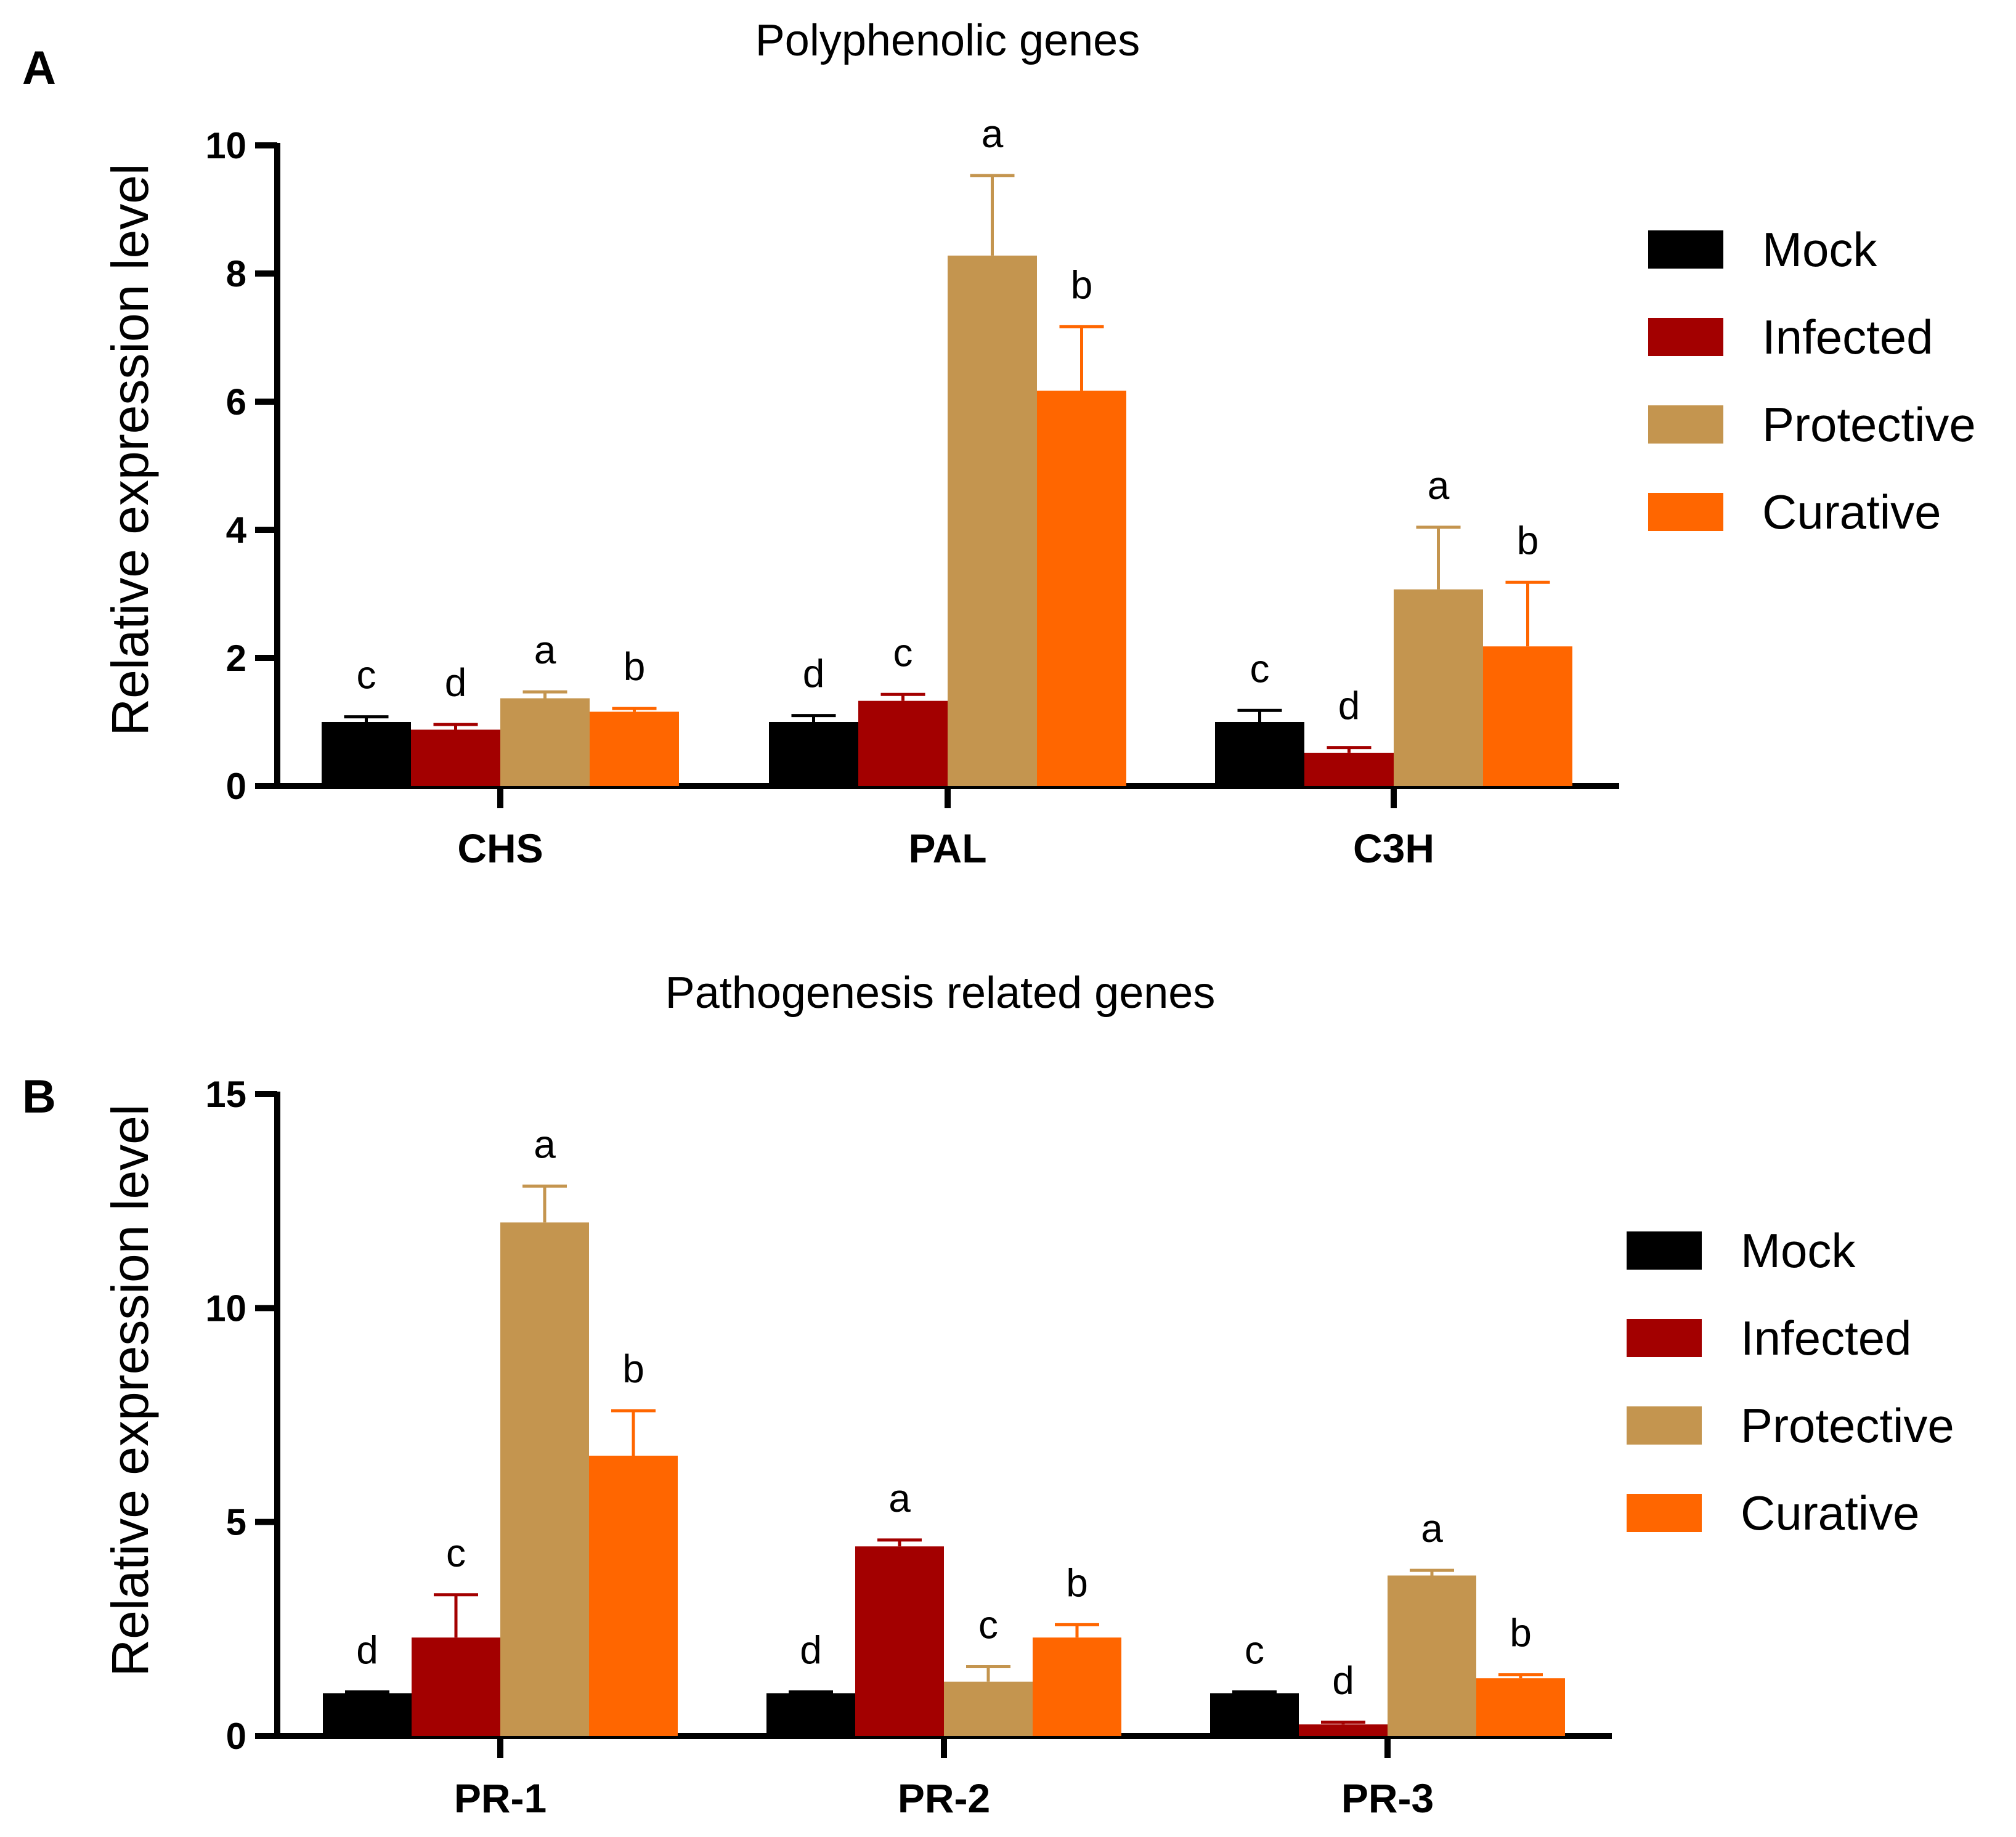 Image resolution: width=2016 pixels, height=1837 pixels. Describe the element at coordinates (500, 1798) in the screenshot. I see `panel-b-x-tick-label: PR-1` at that location.